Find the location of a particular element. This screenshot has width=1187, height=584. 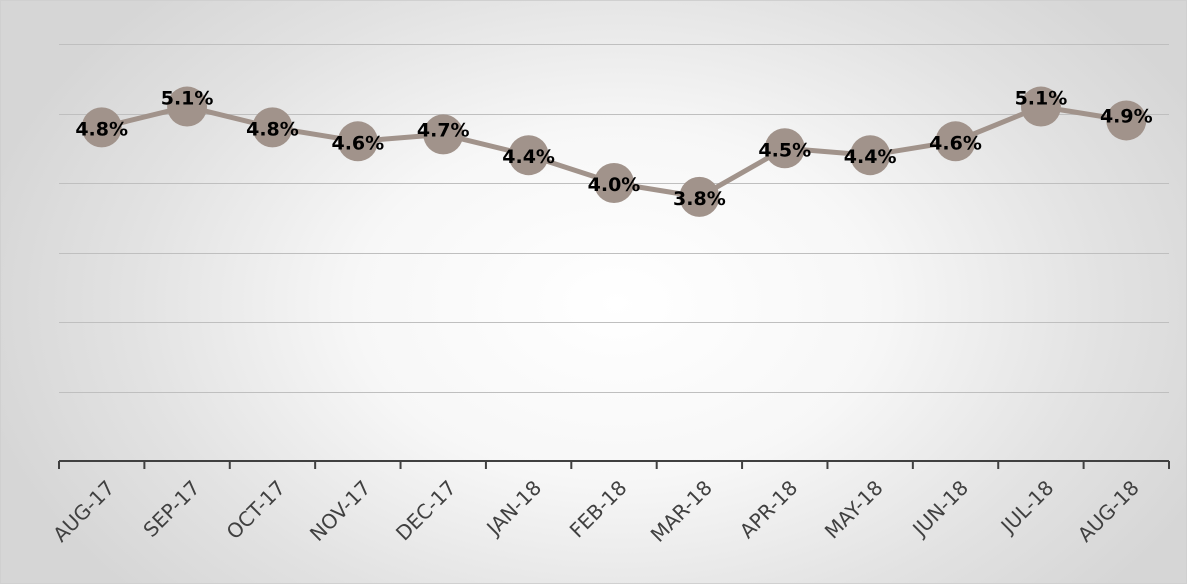

data-label: 3.8% is located at coordinates (699, 199).